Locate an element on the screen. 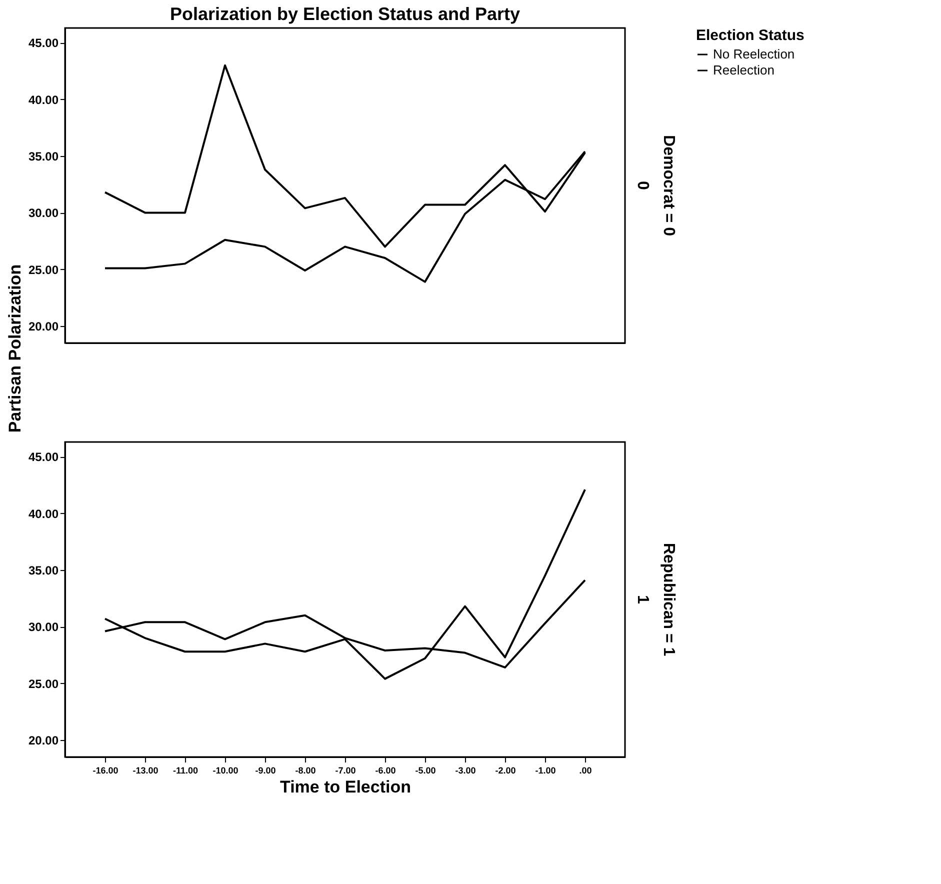  chart-title: Polarization by Election Status and Party is located at coordinates (345, 14).